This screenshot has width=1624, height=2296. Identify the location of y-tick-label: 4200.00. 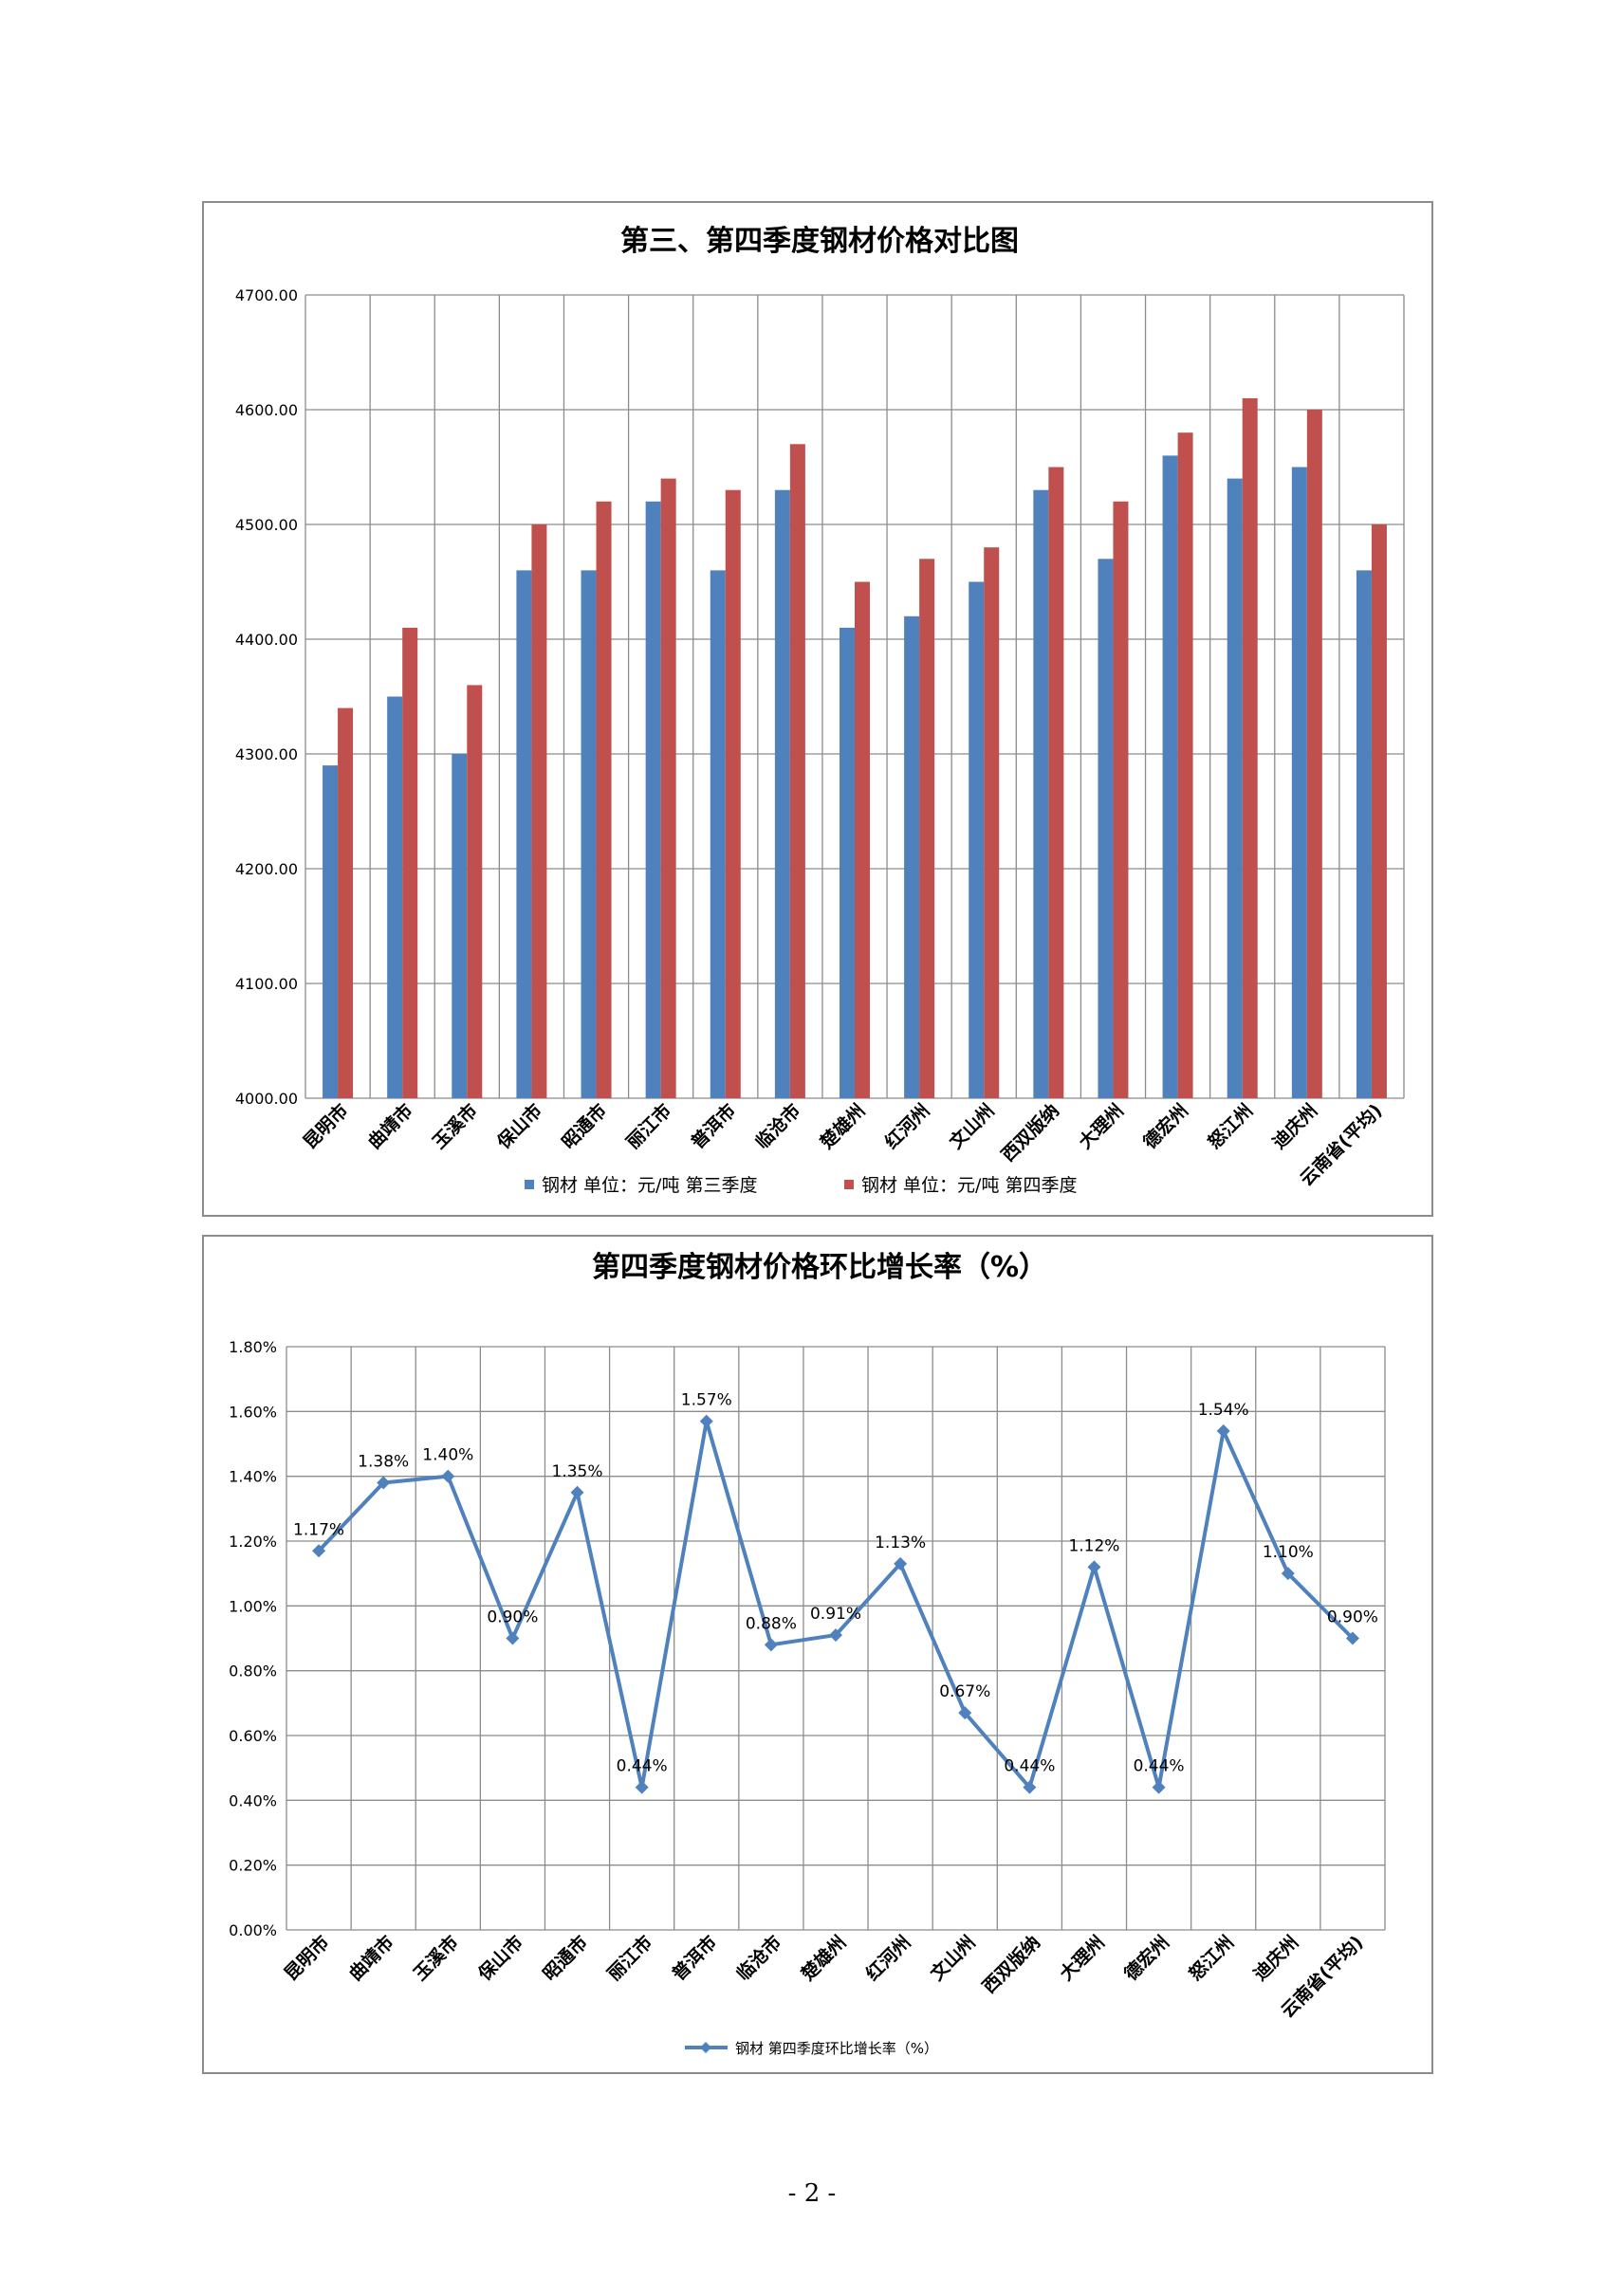
(267, 869).